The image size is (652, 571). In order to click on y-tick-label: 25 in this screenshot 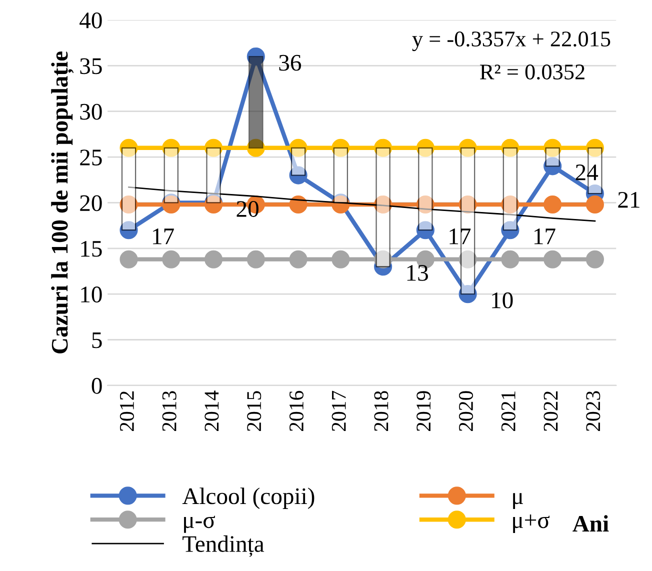, I will do `click(91, 158)`.